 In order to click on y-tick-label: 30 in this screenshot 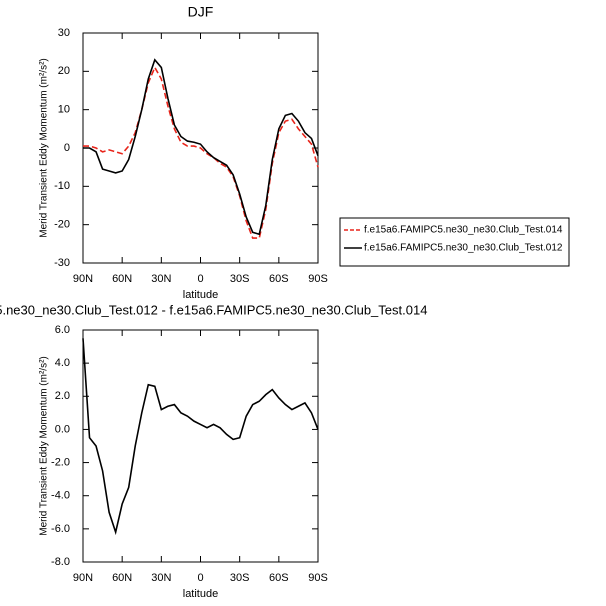, I will do `click(64, 33)`.